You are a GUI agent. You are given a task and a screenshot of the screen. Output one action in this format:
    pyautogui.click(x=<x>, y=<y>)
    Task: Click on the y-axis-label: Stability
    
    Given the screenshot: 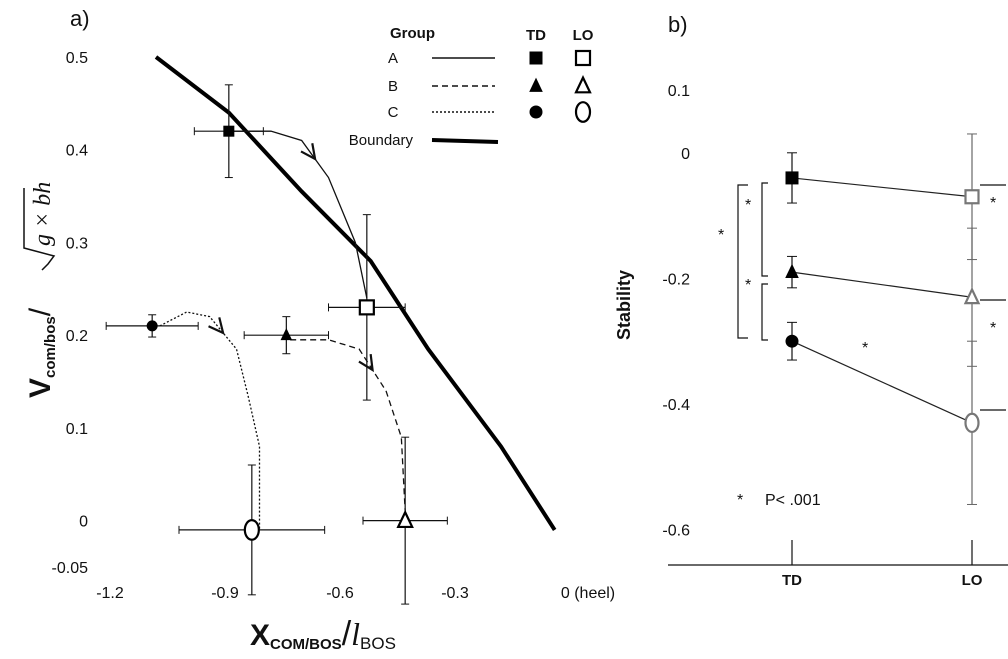 What is the action you would take?
    pyautogui.click(x=624, y=305)
    